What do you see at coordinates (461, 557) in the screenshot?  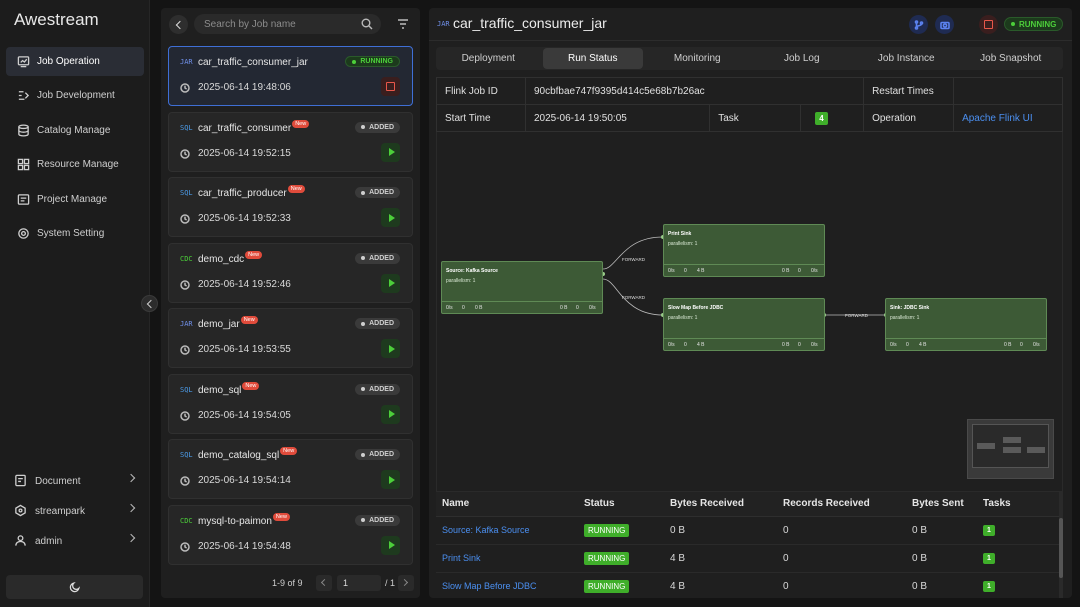 I see `vertex-name-link: Print Sink` at bounding box center [461, 557].